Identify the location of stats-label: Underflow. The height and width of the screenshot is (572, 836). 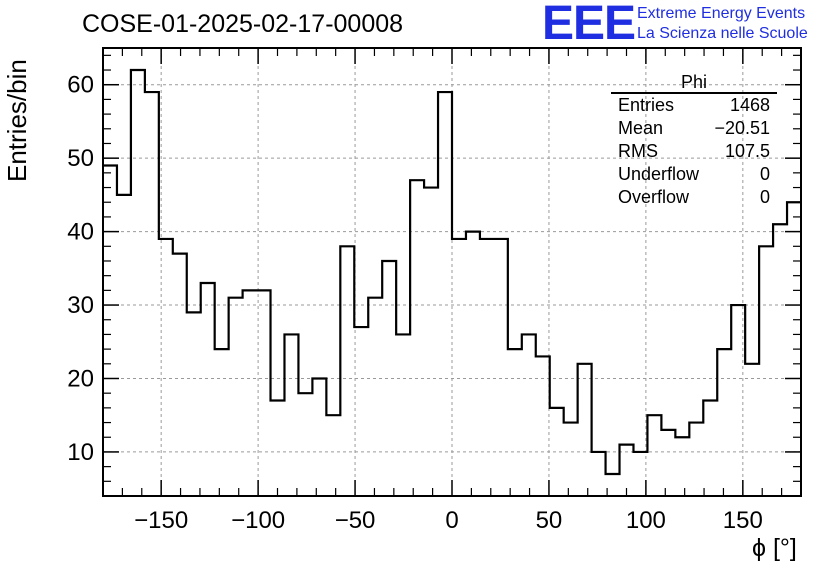
(659, 174).